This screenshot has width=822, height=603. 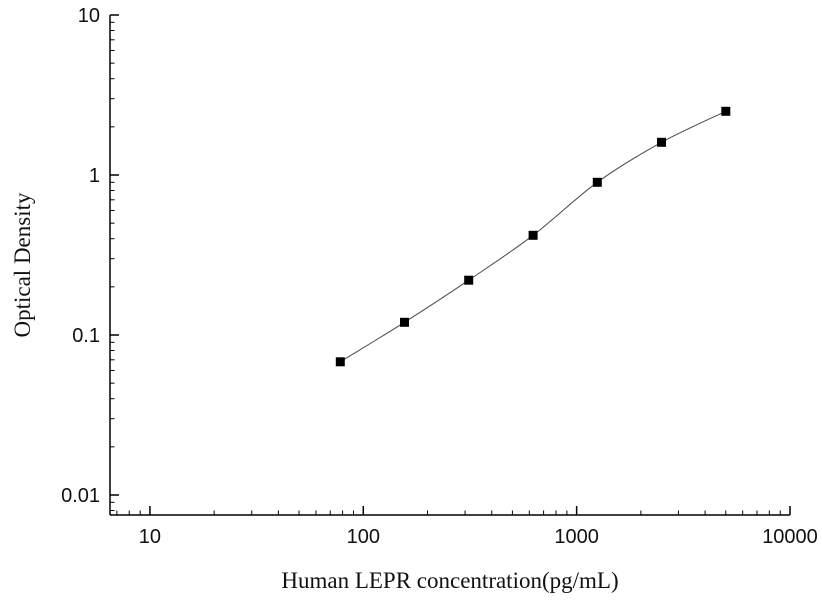 I want to click on y-tick-label: 10, so click(x=89, y=16).